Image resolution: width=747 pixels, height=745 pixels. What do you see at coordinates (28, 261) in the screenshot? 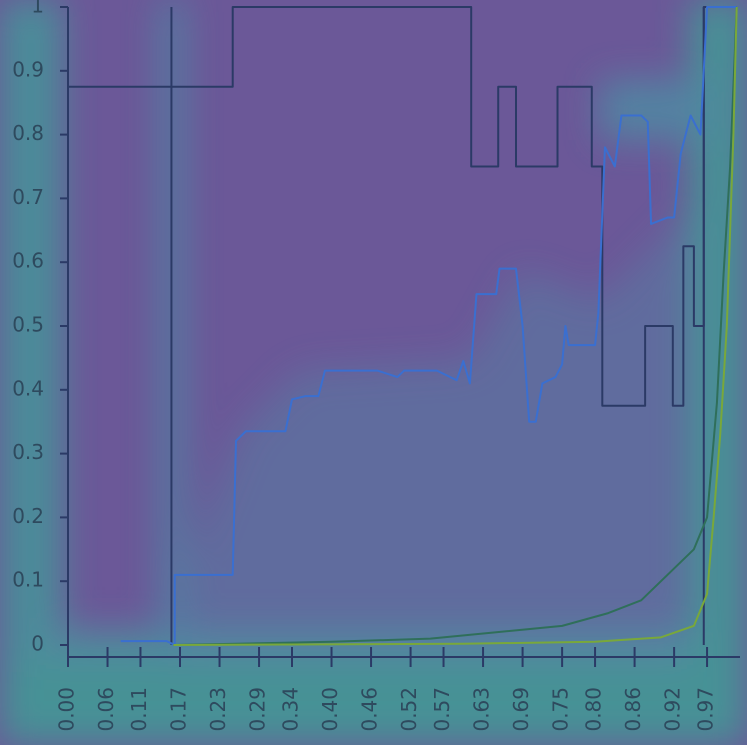
I see `y-tick-label: 0.6` at bounding box center [28, 261].